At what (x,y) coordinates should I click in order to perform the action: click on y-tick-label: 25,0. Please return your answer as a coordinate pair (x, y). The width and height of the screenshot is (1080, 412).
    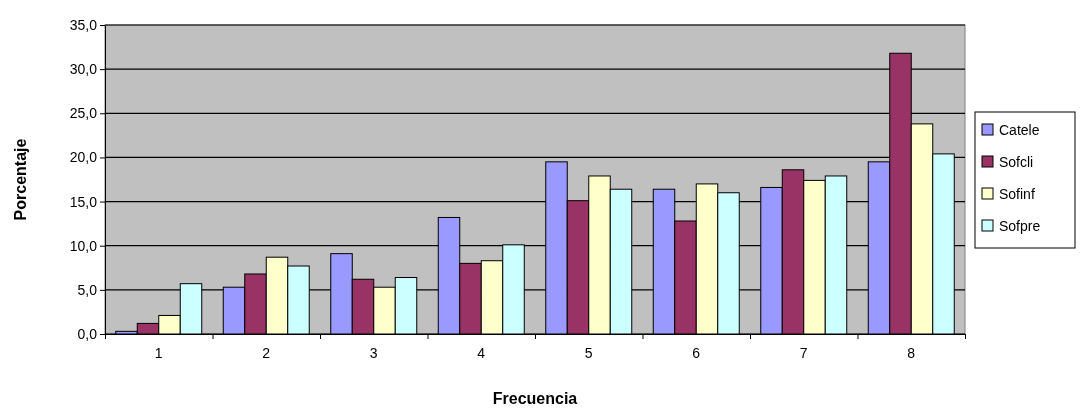
    Looking at the image, I should click on (83, 113).